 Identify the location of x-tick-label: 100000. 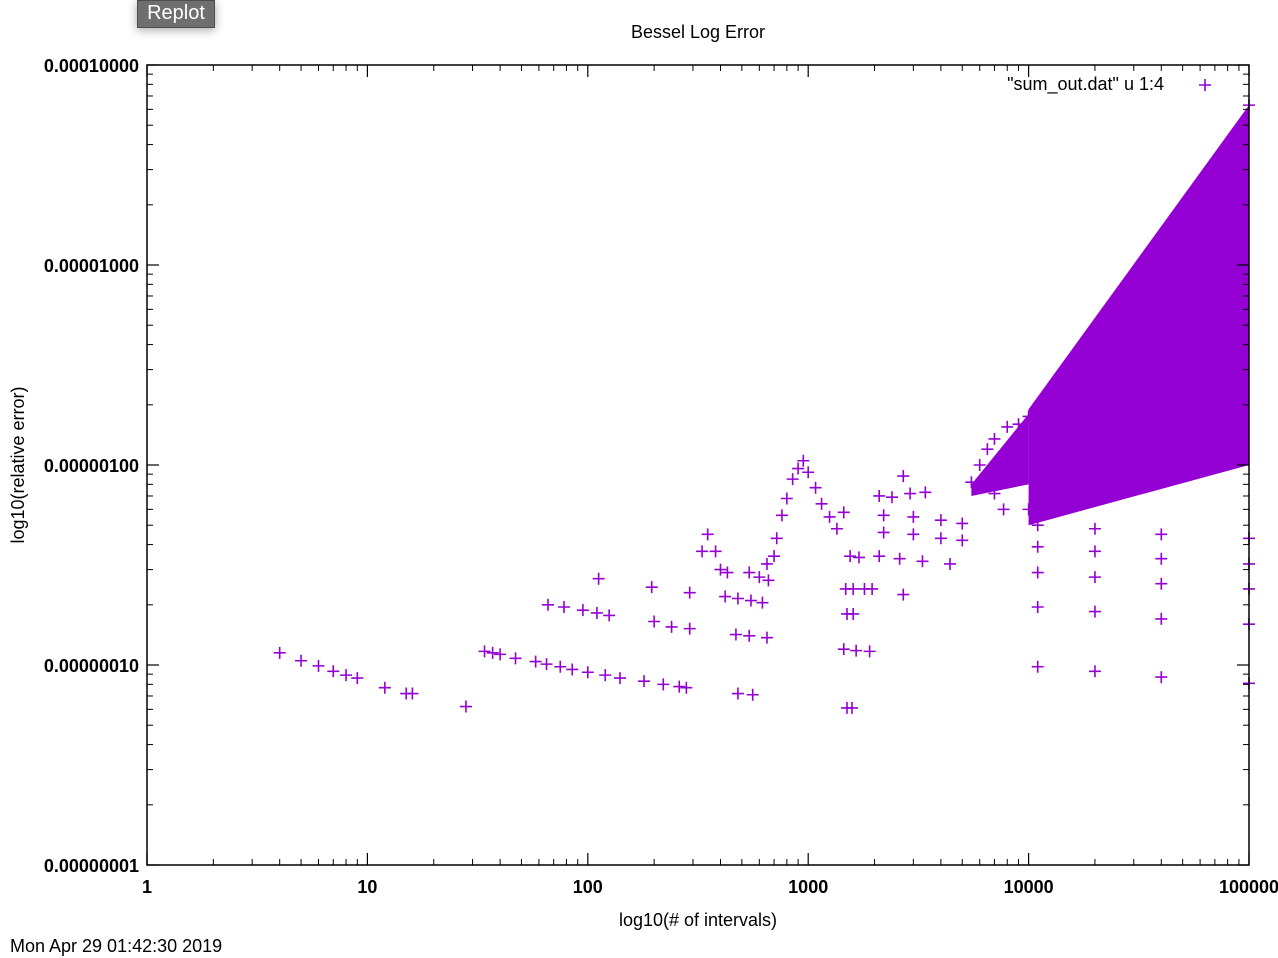
(1248, 887).